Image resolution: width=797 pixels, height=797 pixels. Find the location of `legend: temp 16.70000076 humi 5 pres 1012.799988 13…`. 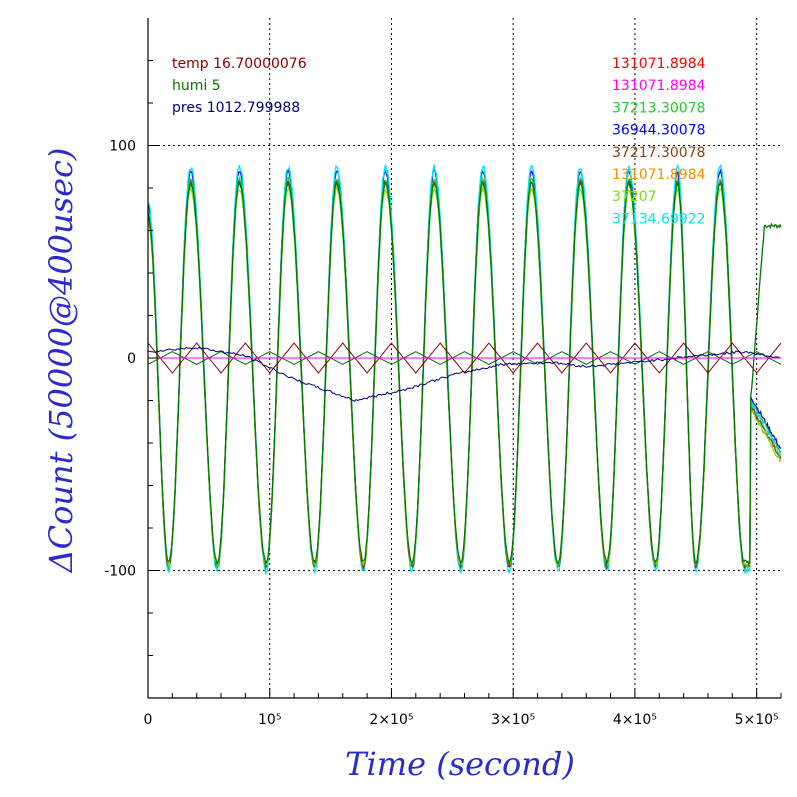

legend: temp 16.70000076 humi 5 pres 1012.799988 13… is located at coordinates (439, 141).